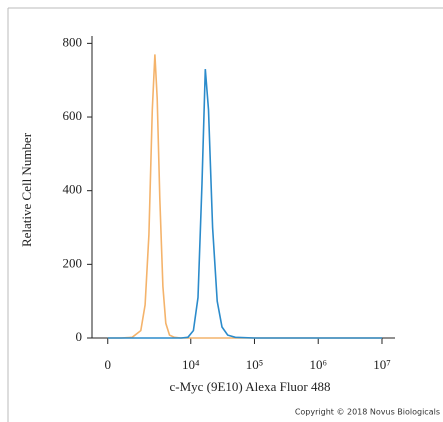 The width and height of the screenshot is (443, 422). What do you see at coordinates (108, 364) in the screenshot?
I see `x-tick-label: 0` at bounding box center [108, 364].